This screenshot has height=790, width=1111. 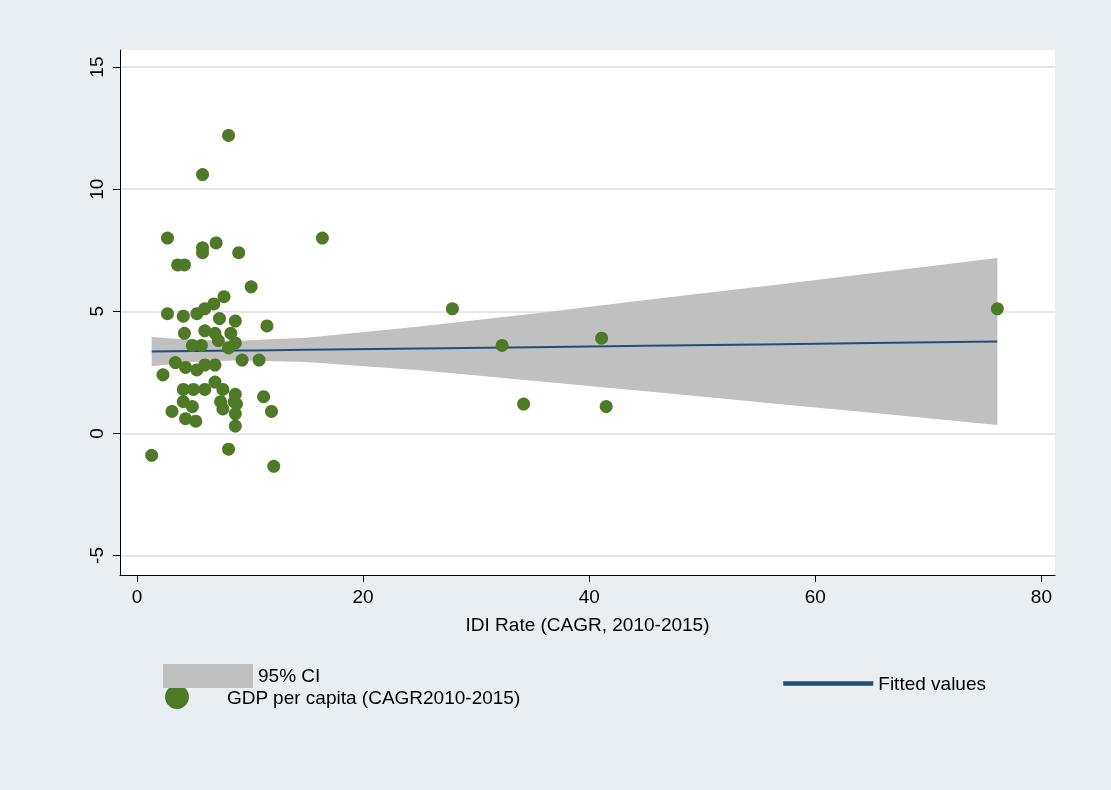 I want to click on x-tick-label: 40, so click(x=589, y=596).